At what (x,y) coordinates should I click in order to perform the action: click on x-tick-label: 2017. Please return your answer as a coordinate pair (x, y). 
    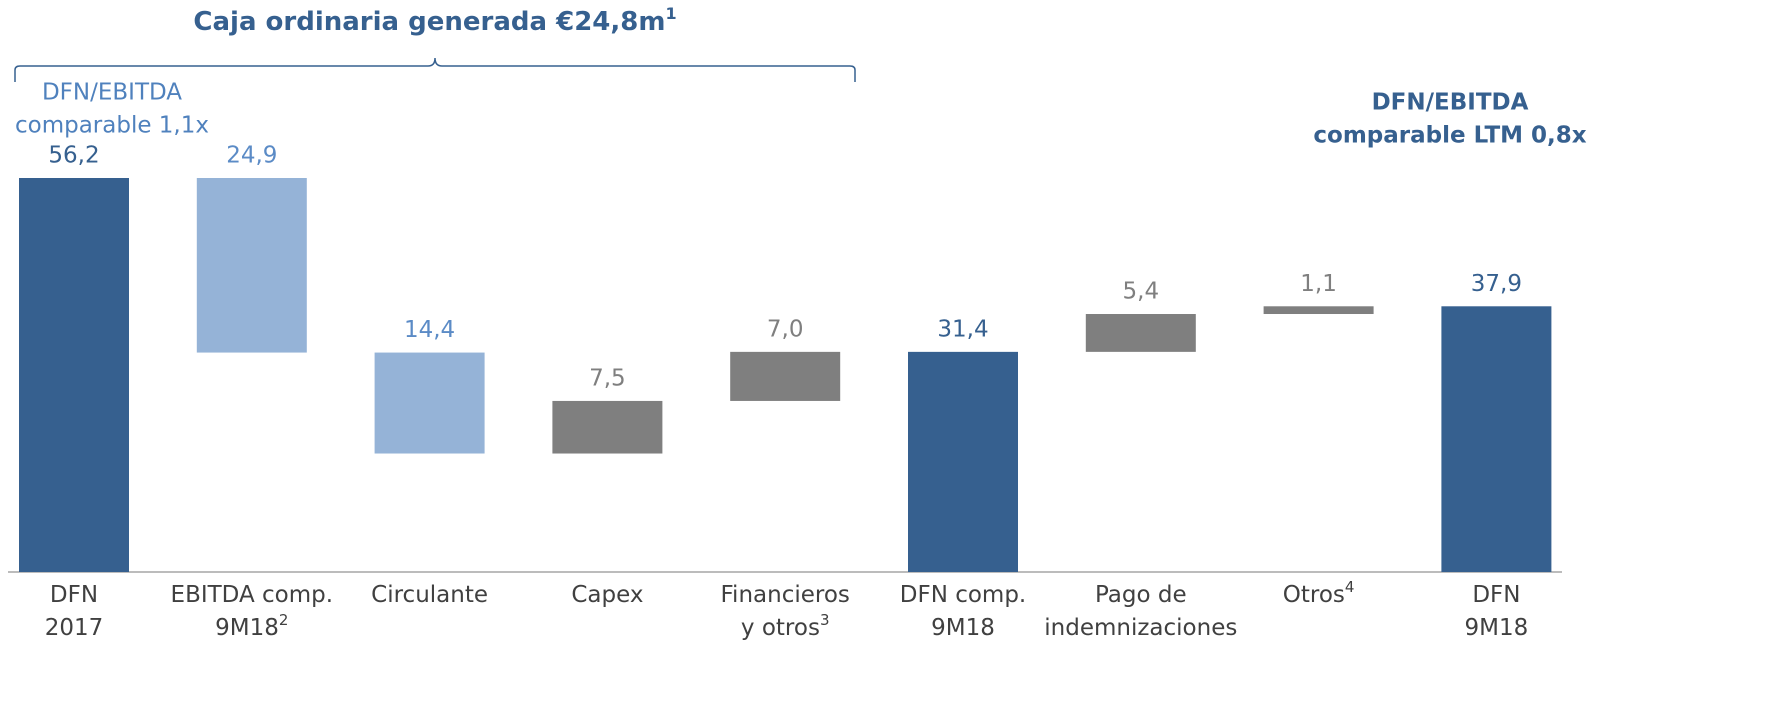
    Looking at the image, I should click on (74, 628).